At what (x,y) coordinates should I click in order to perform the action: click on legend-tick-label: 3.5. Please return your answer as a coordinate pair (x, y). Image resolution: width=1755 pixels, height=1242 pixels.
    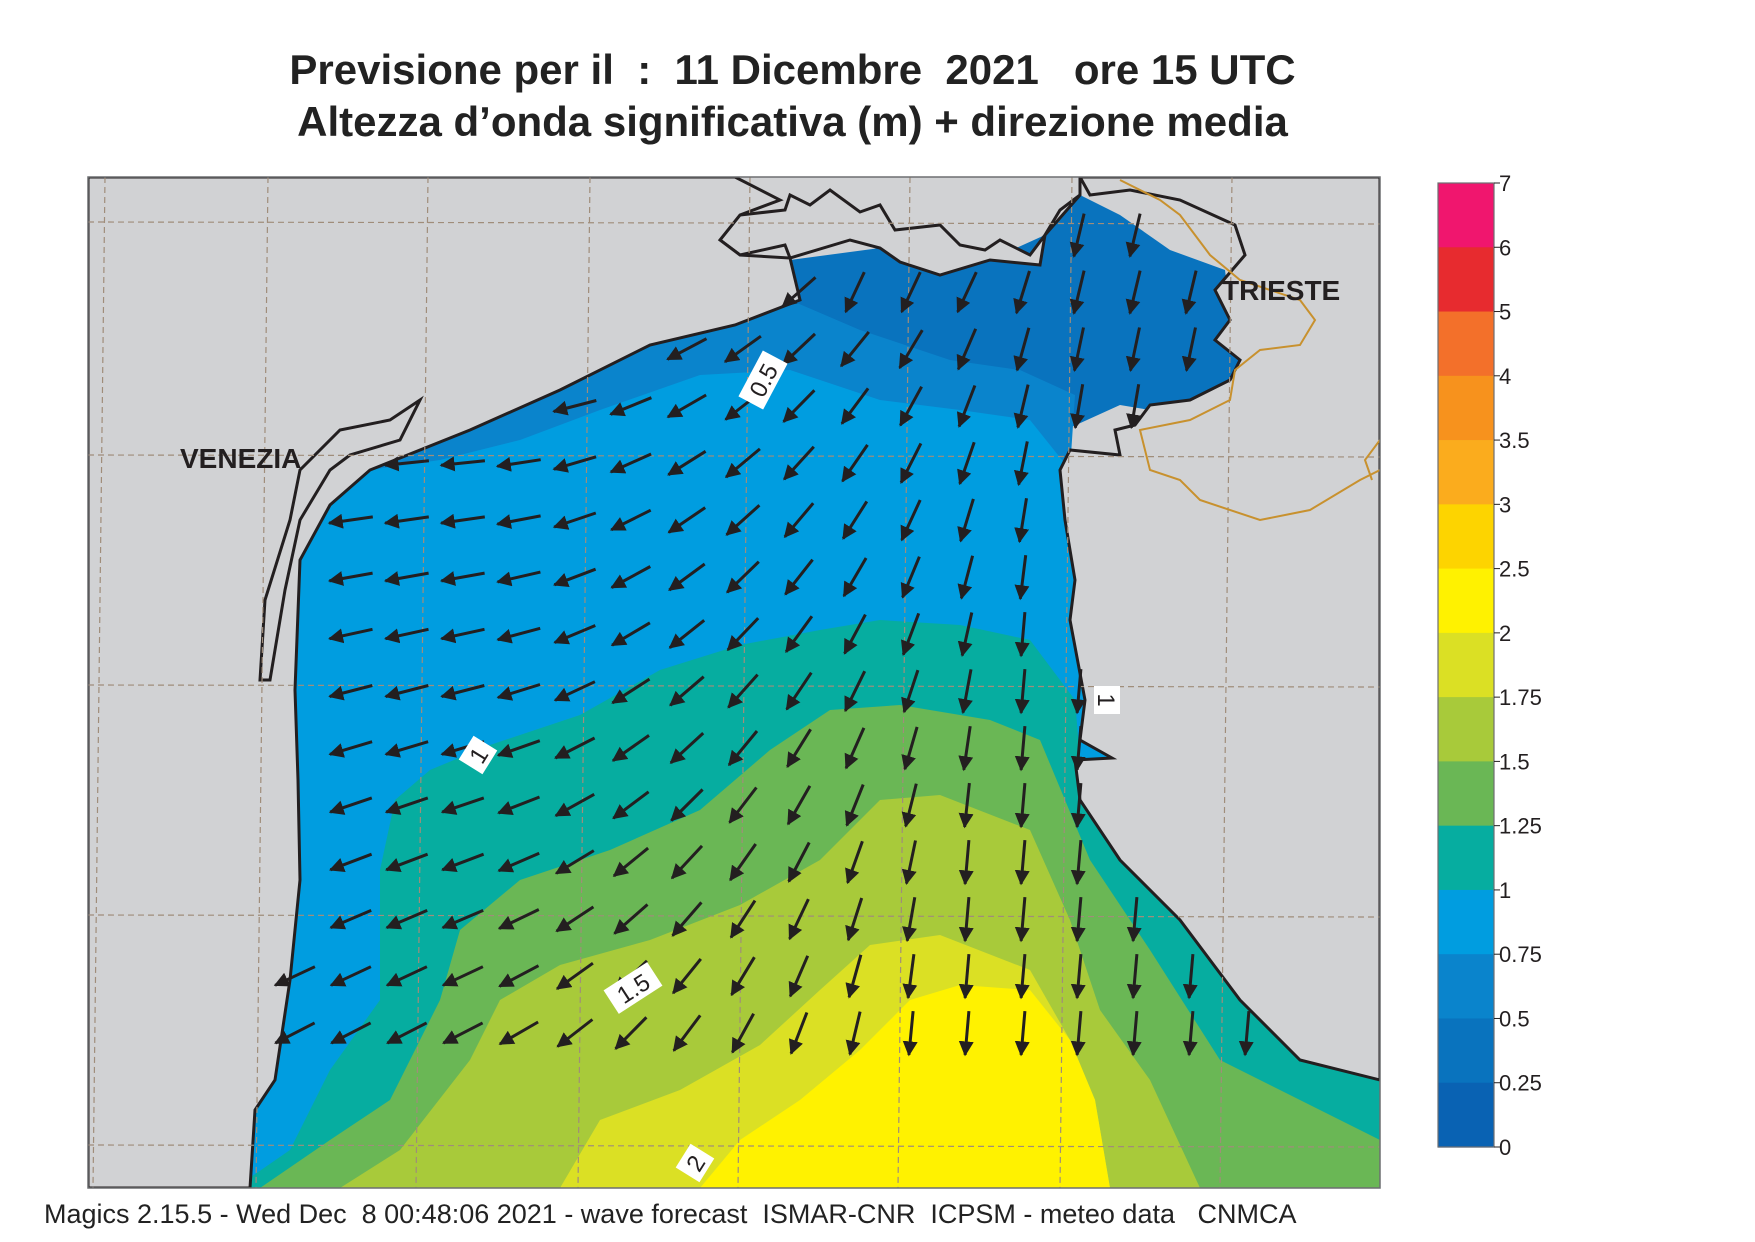
    Looking at the image, I should click on (1514, 440).